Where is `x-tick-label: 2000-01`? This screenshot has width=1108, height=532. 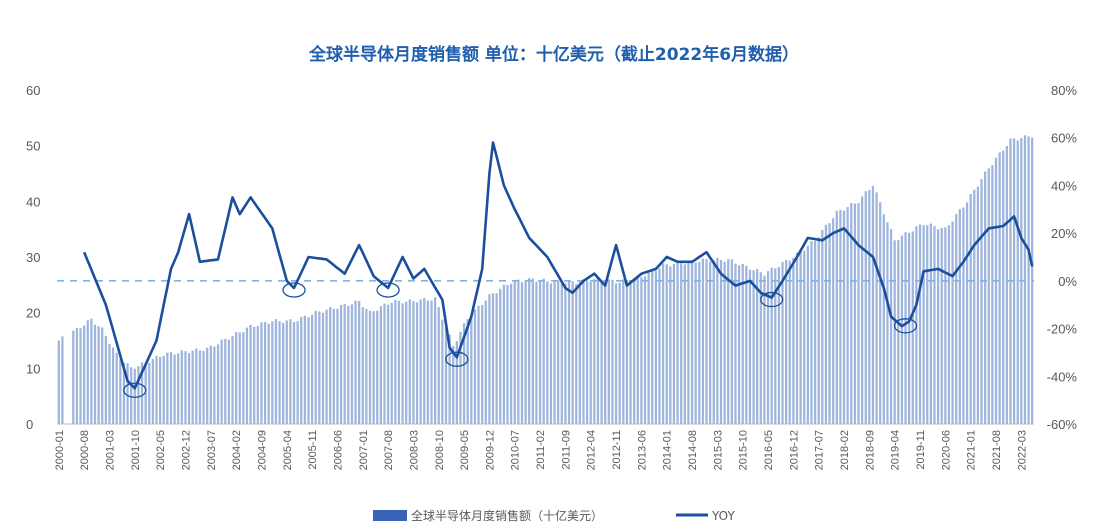
x-tick-label: 2000-01 is located at coordinates (60, 450).